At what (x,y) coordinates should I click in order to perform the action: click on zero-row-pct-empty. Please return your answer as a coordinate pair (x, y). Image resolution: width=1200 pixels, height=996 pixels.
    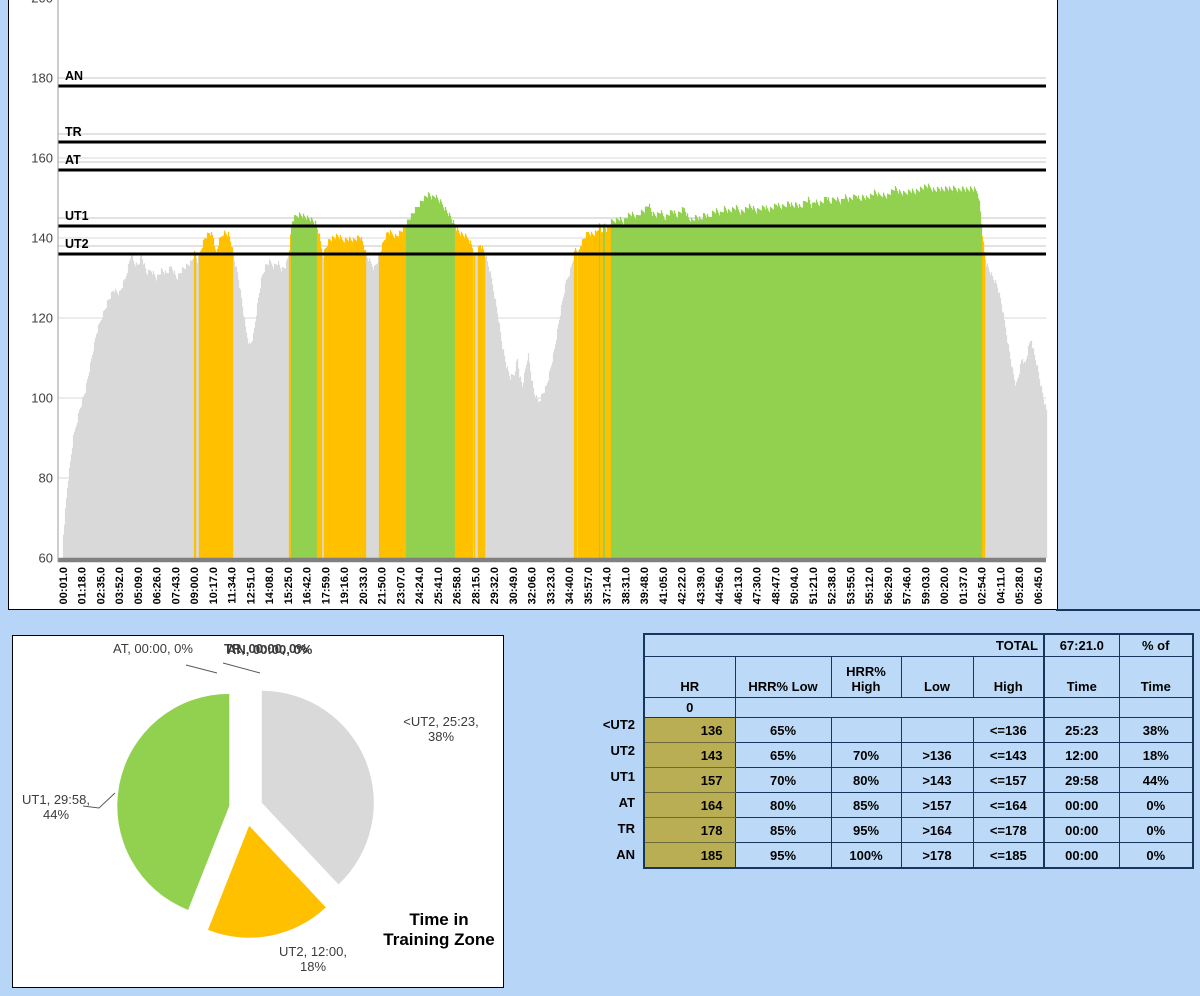
    Looking at the image, I should click on (1156, 707).